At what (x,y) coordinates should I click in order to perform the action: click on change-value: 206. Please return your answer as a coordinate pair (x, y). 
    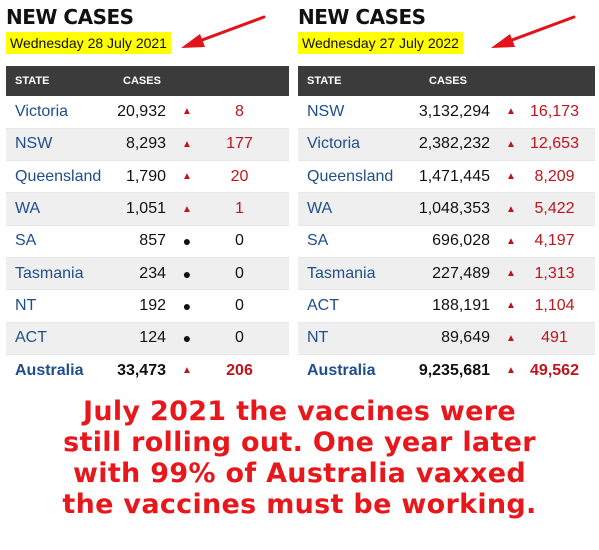
    Looking at the image, I should click on (244, 370).